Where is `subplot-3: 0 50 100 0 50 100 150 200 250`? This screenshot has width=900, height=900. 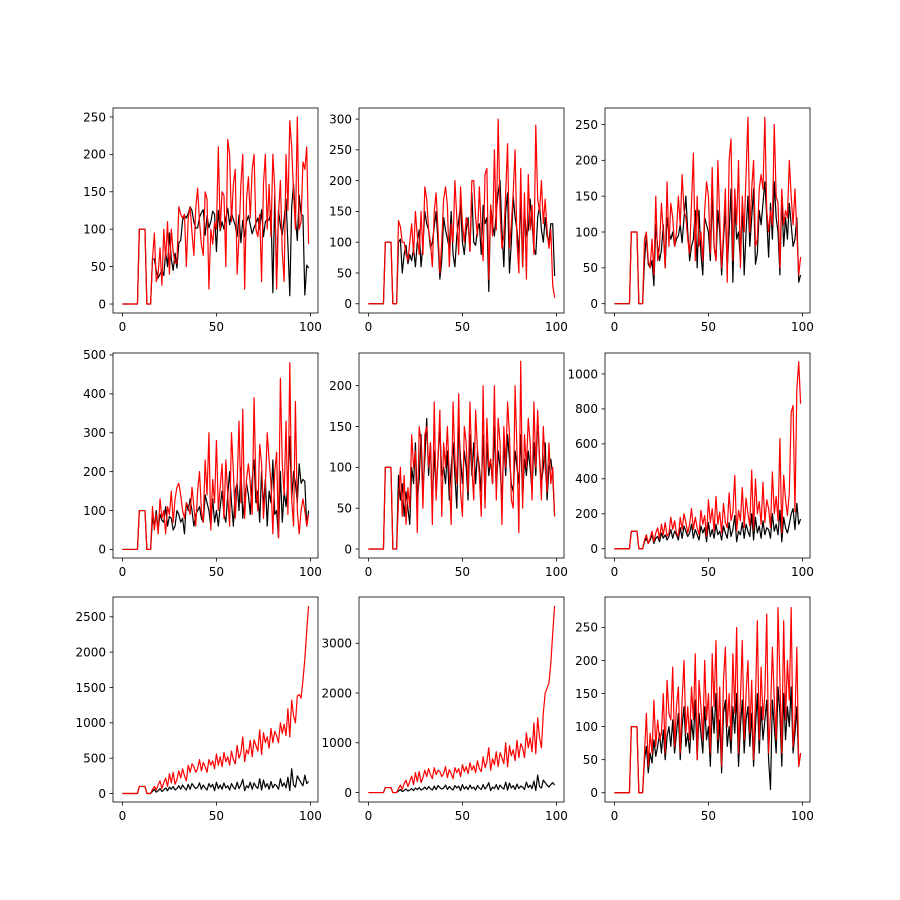
subplot-3: 0 50 100 0 50 100 150 200 250 is located at coordinates (694, 220).